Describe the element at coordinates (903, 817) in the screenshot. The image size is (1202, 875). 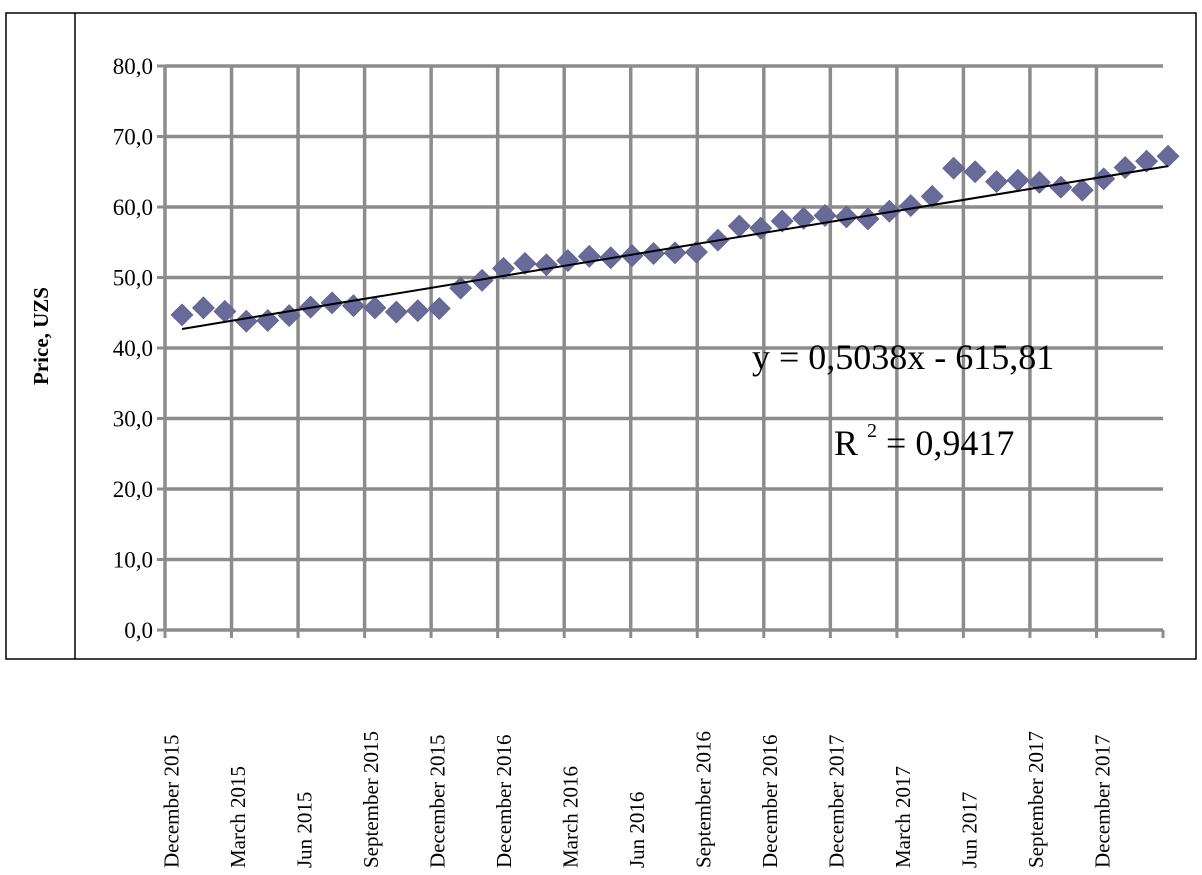
I see `x-tick-label: March 2017` at that location.